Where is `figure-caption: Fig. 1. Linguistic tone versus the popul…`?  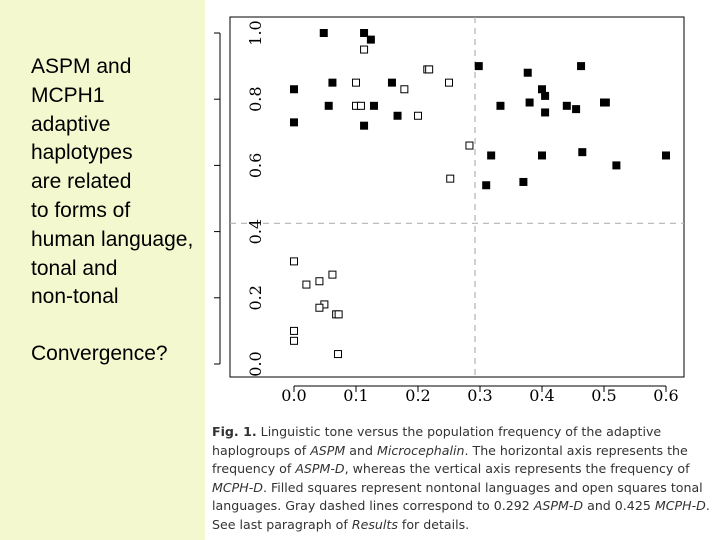 figure-caption: Fig. 1. Linguistic tone versus the popul… is located at coordinates (465, 479).